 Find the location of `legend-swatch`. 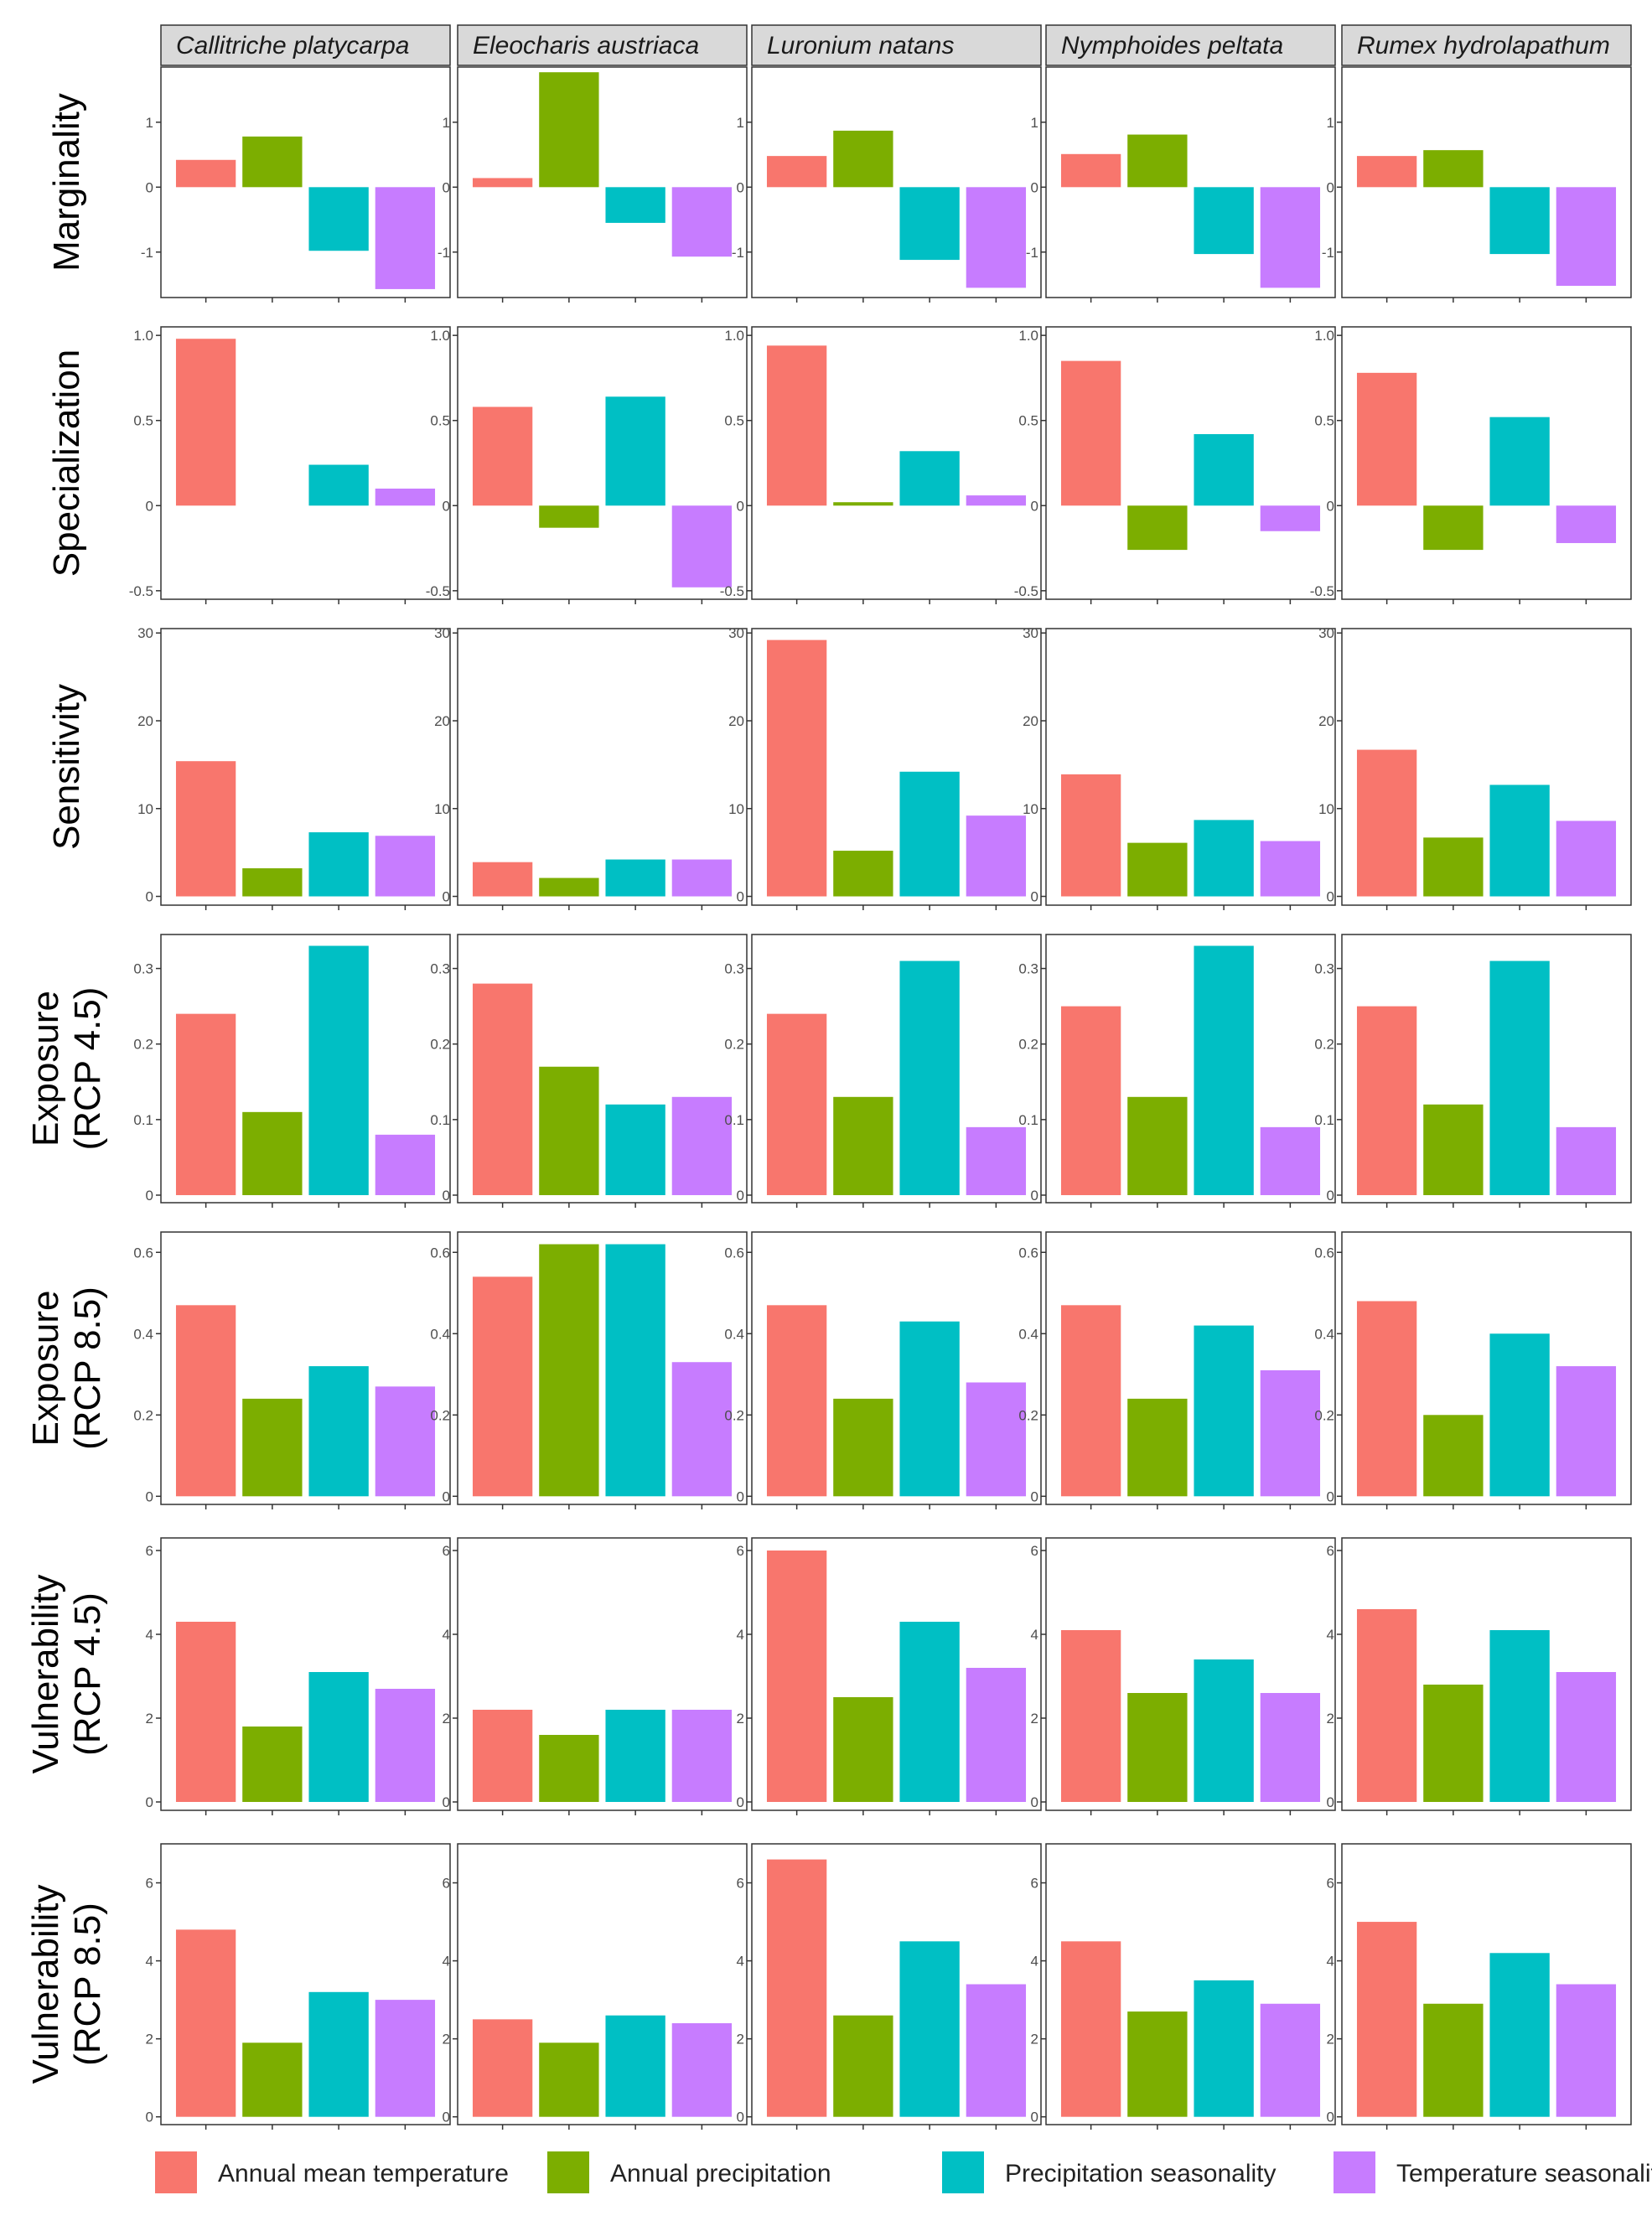

legend-swatch is located at coordinates (963, 2172).